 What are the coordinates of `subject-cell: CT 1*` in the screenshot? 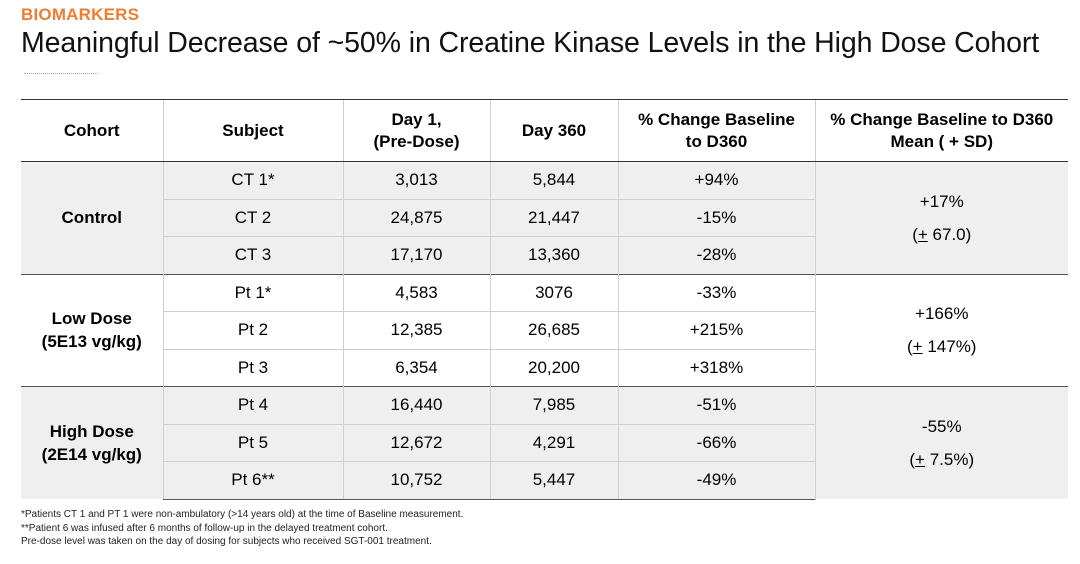 It's located at (252, 180).